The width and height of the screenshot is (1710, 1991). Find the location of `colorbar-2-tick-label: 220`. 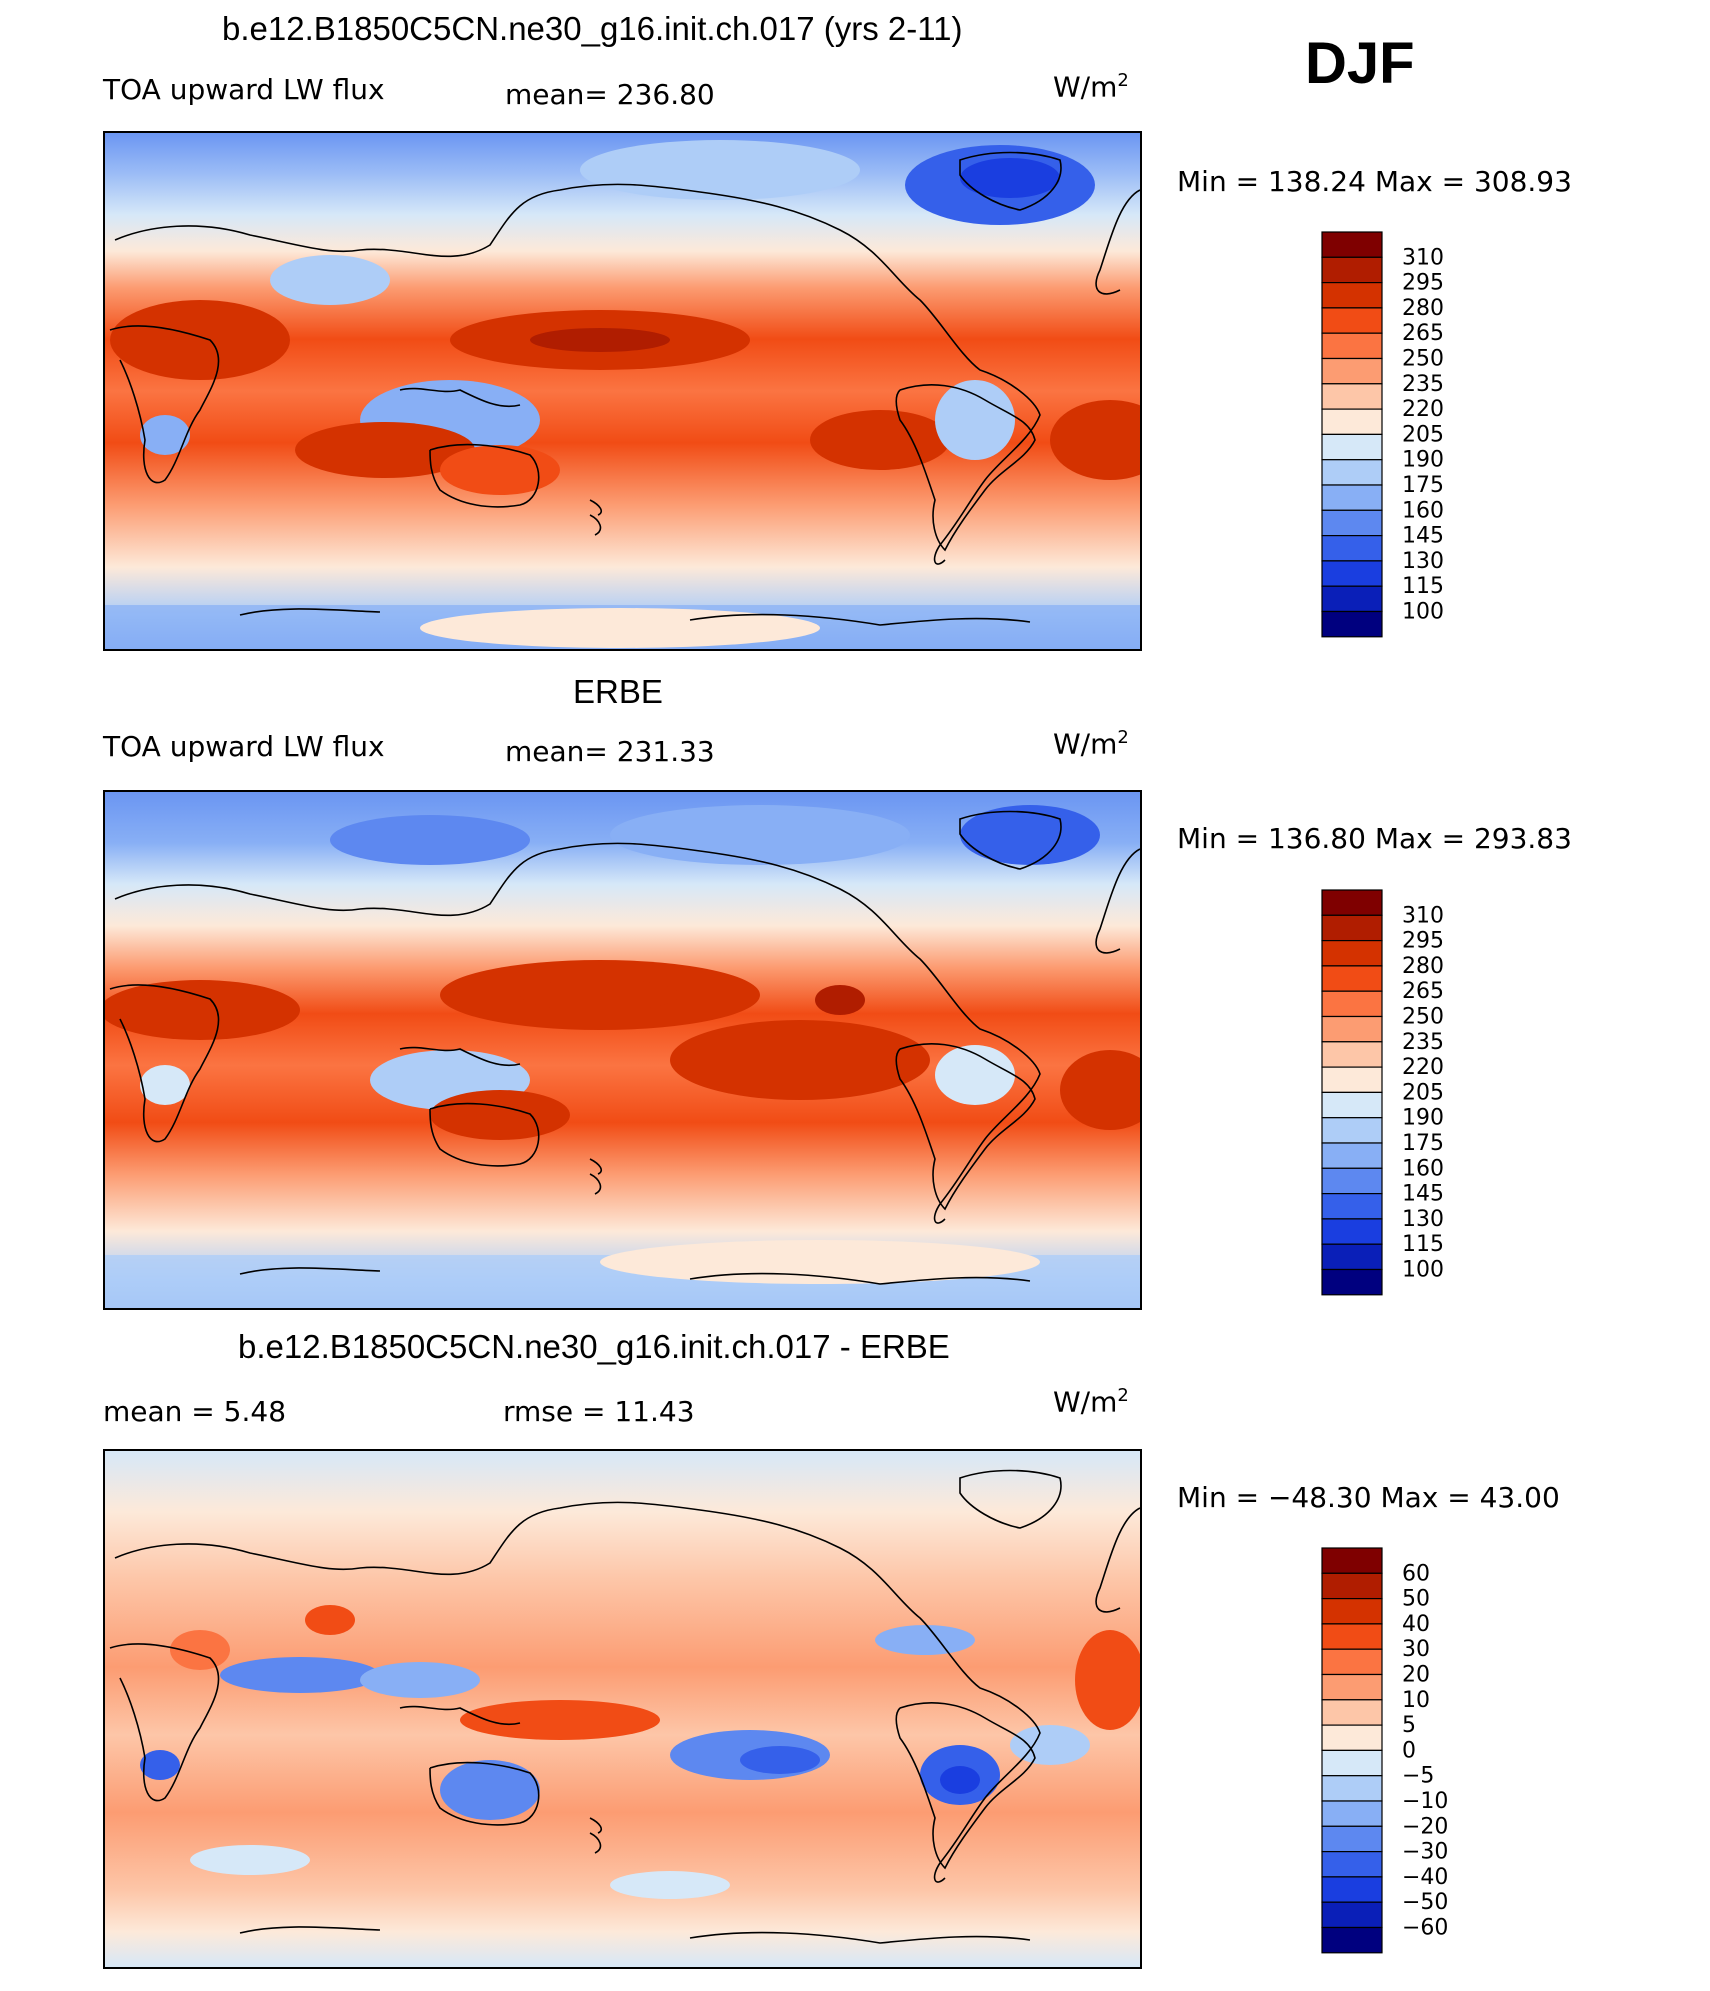

colorbar-2-tick-label: 220 is located at coordinates (1423, 1067).